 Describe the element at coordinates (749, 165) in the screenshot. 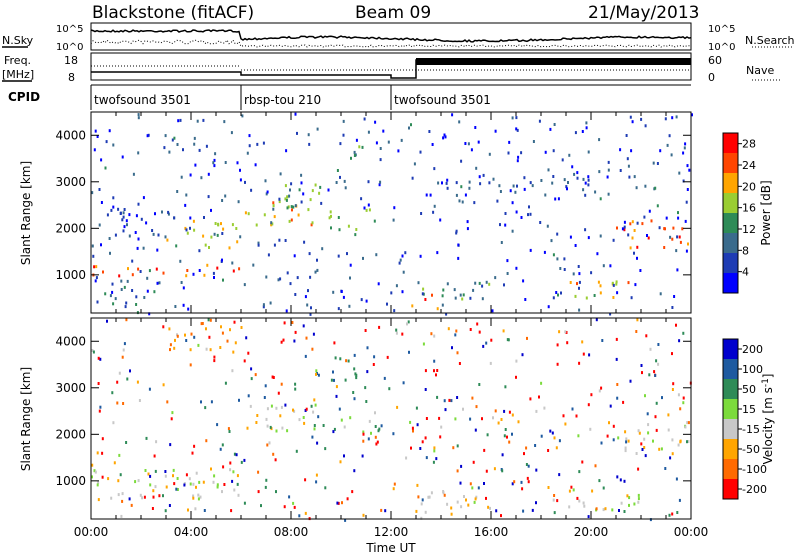

I see `colorbar-tick-label: 24` at that location.